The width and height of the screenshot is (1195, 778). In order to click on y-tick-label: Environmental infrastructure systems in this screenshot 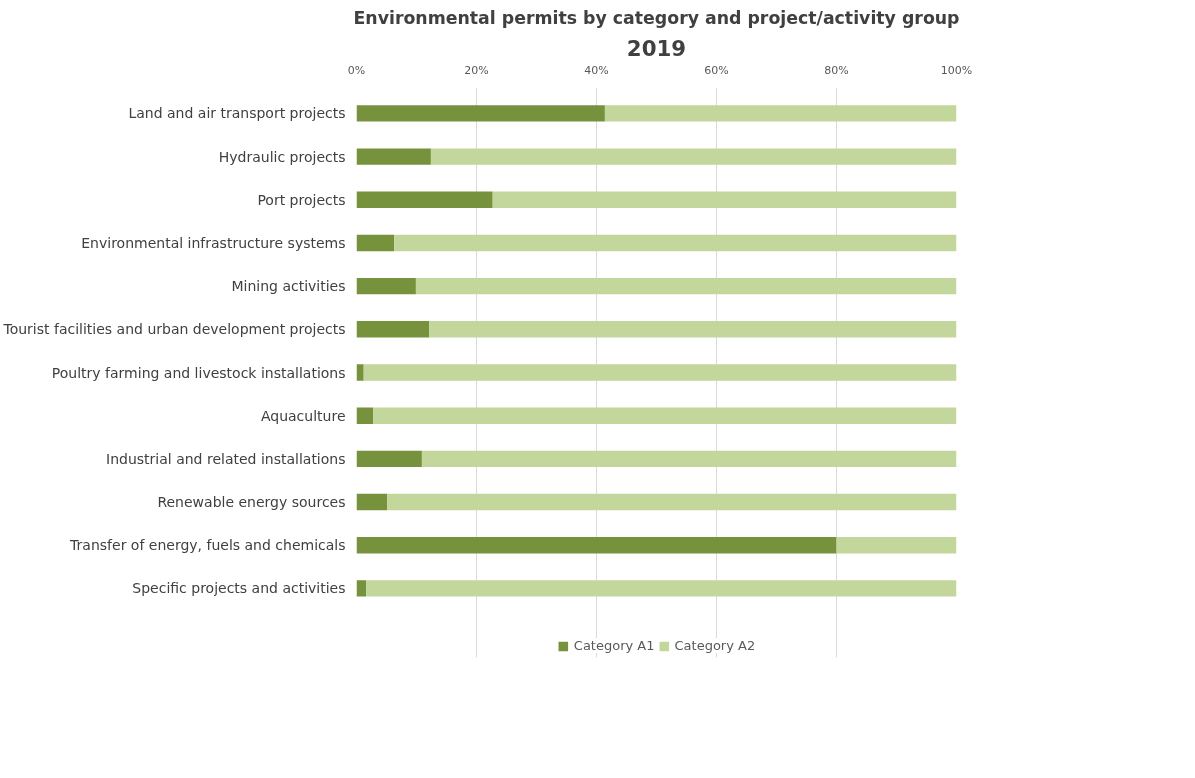, I will do `click(213, 242)`.